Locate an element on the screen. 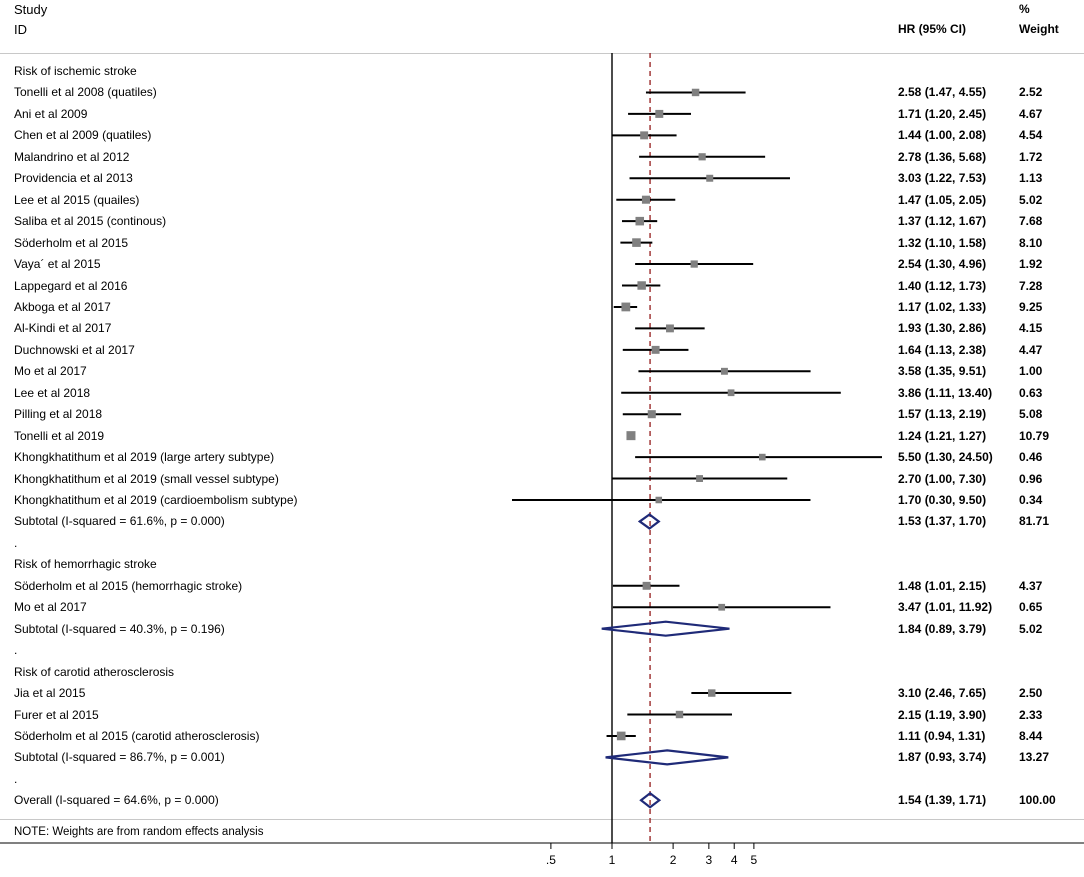 The image size is (1084, 877). hr-ci-value: 1.71 (1.20, 2.45) is located at coordinates (942, 113).